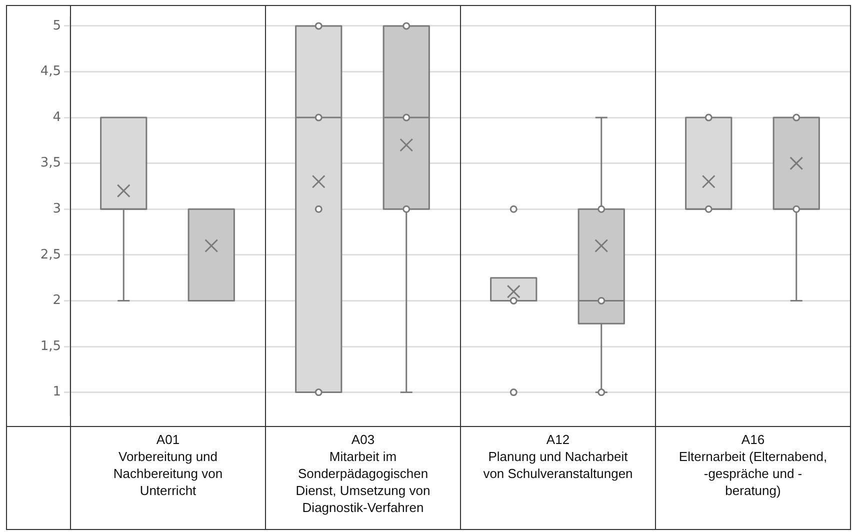 This screenshot has height=532, width=853. Describe the element at coordinates (50, 72) in the screenshot. I see `y-tick-label: 4,5` at that location.